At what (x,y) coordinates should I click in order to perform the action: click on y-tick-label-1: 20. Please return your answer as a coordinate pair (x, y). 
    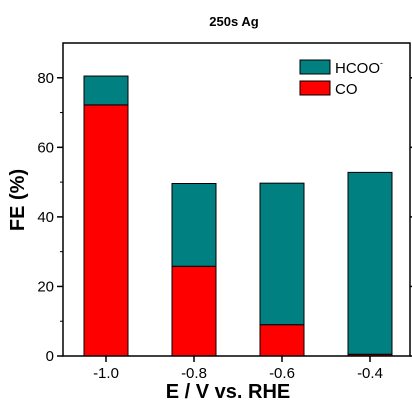
    Looking at the image, I should click on (45, 286).